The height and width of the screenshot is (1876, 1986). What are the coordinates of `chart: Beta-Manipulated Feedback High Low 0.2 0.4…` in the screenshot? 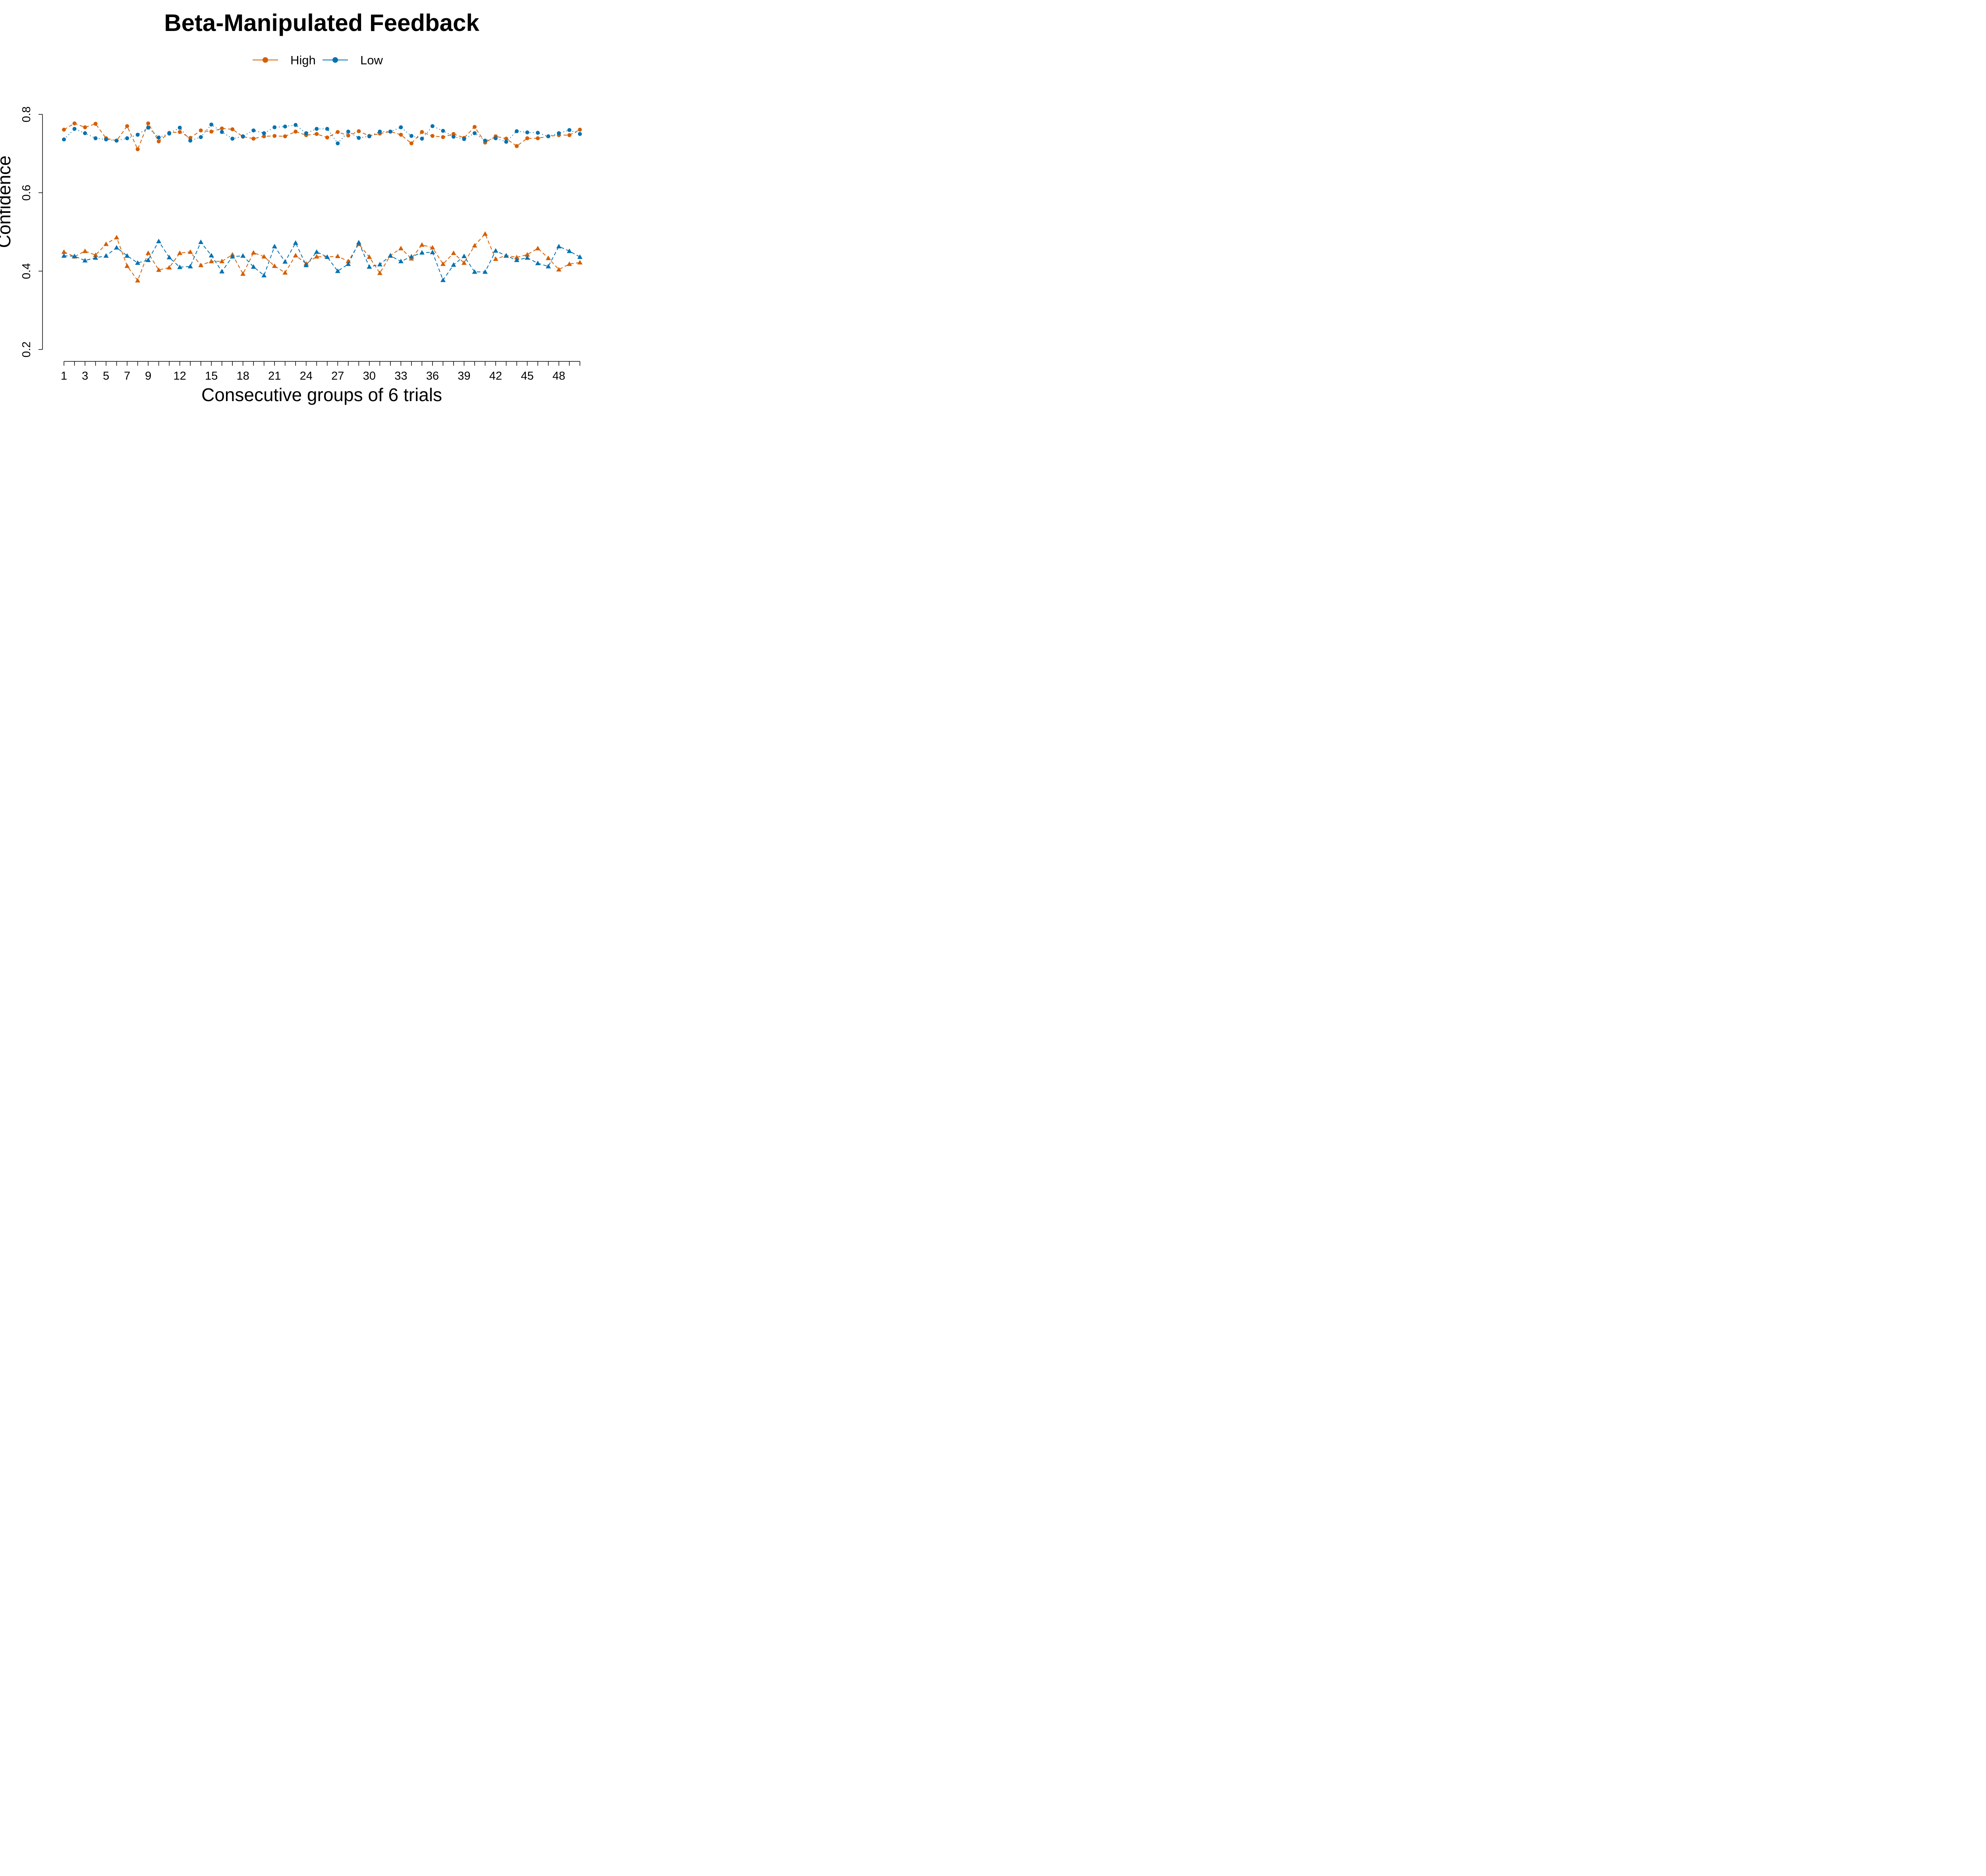 It's located at (308, 206).